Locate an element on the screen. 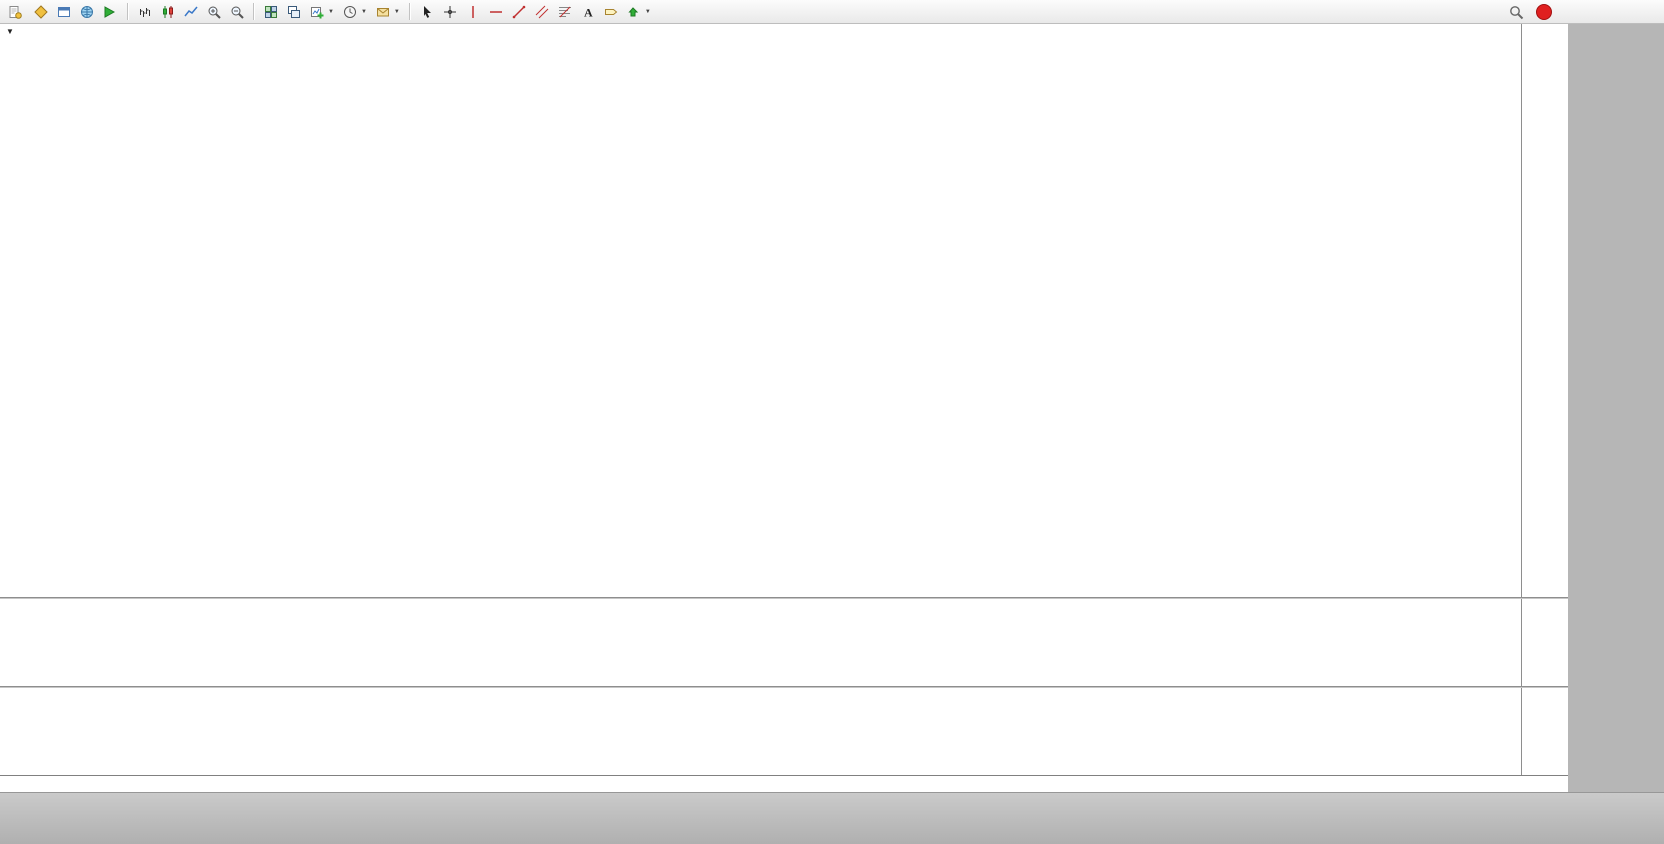  tile-windows-button is located at coordinates (271, 12).